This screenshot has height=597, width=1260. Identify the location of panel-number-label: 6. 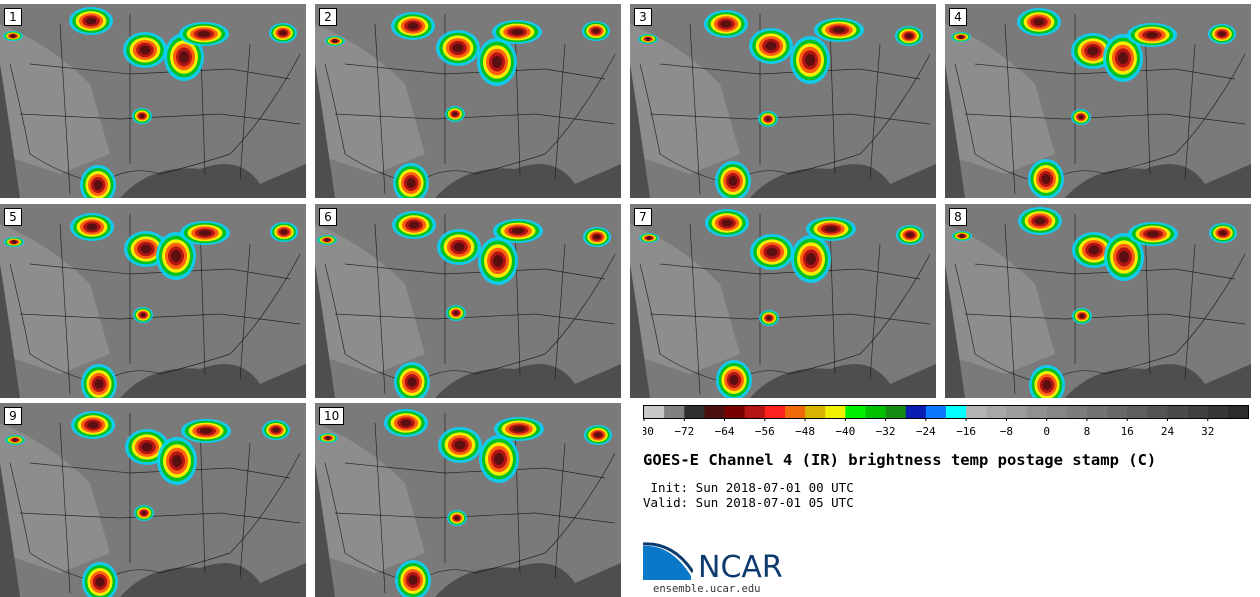
(328, 217).